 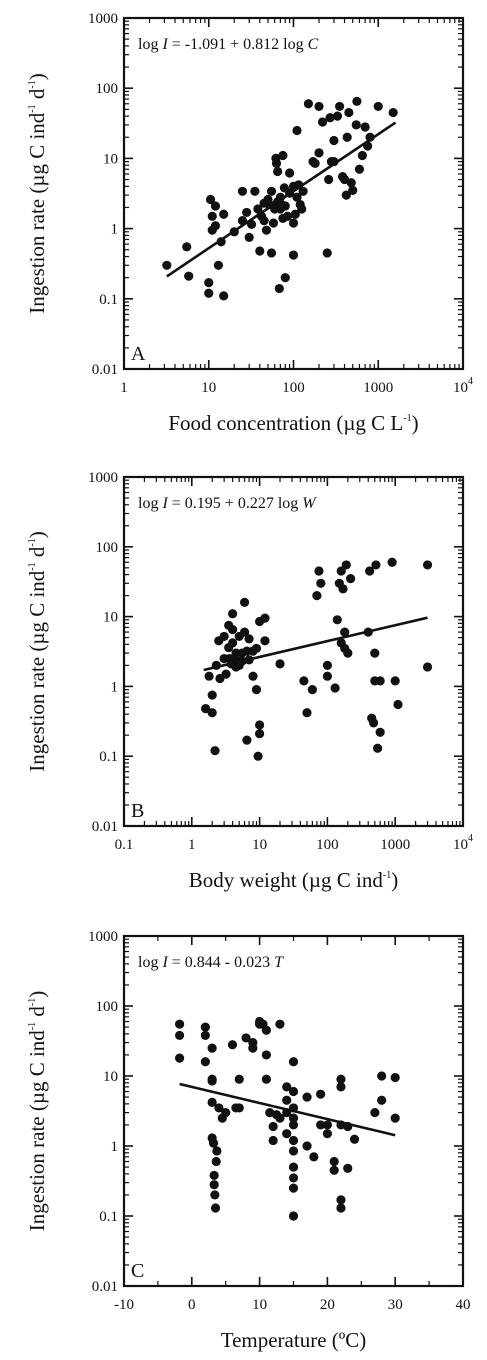 What do you see at coordinates (192, 845) in the screenshot?
I see `x-tick-label: 1` at bounding box center [192, 845].